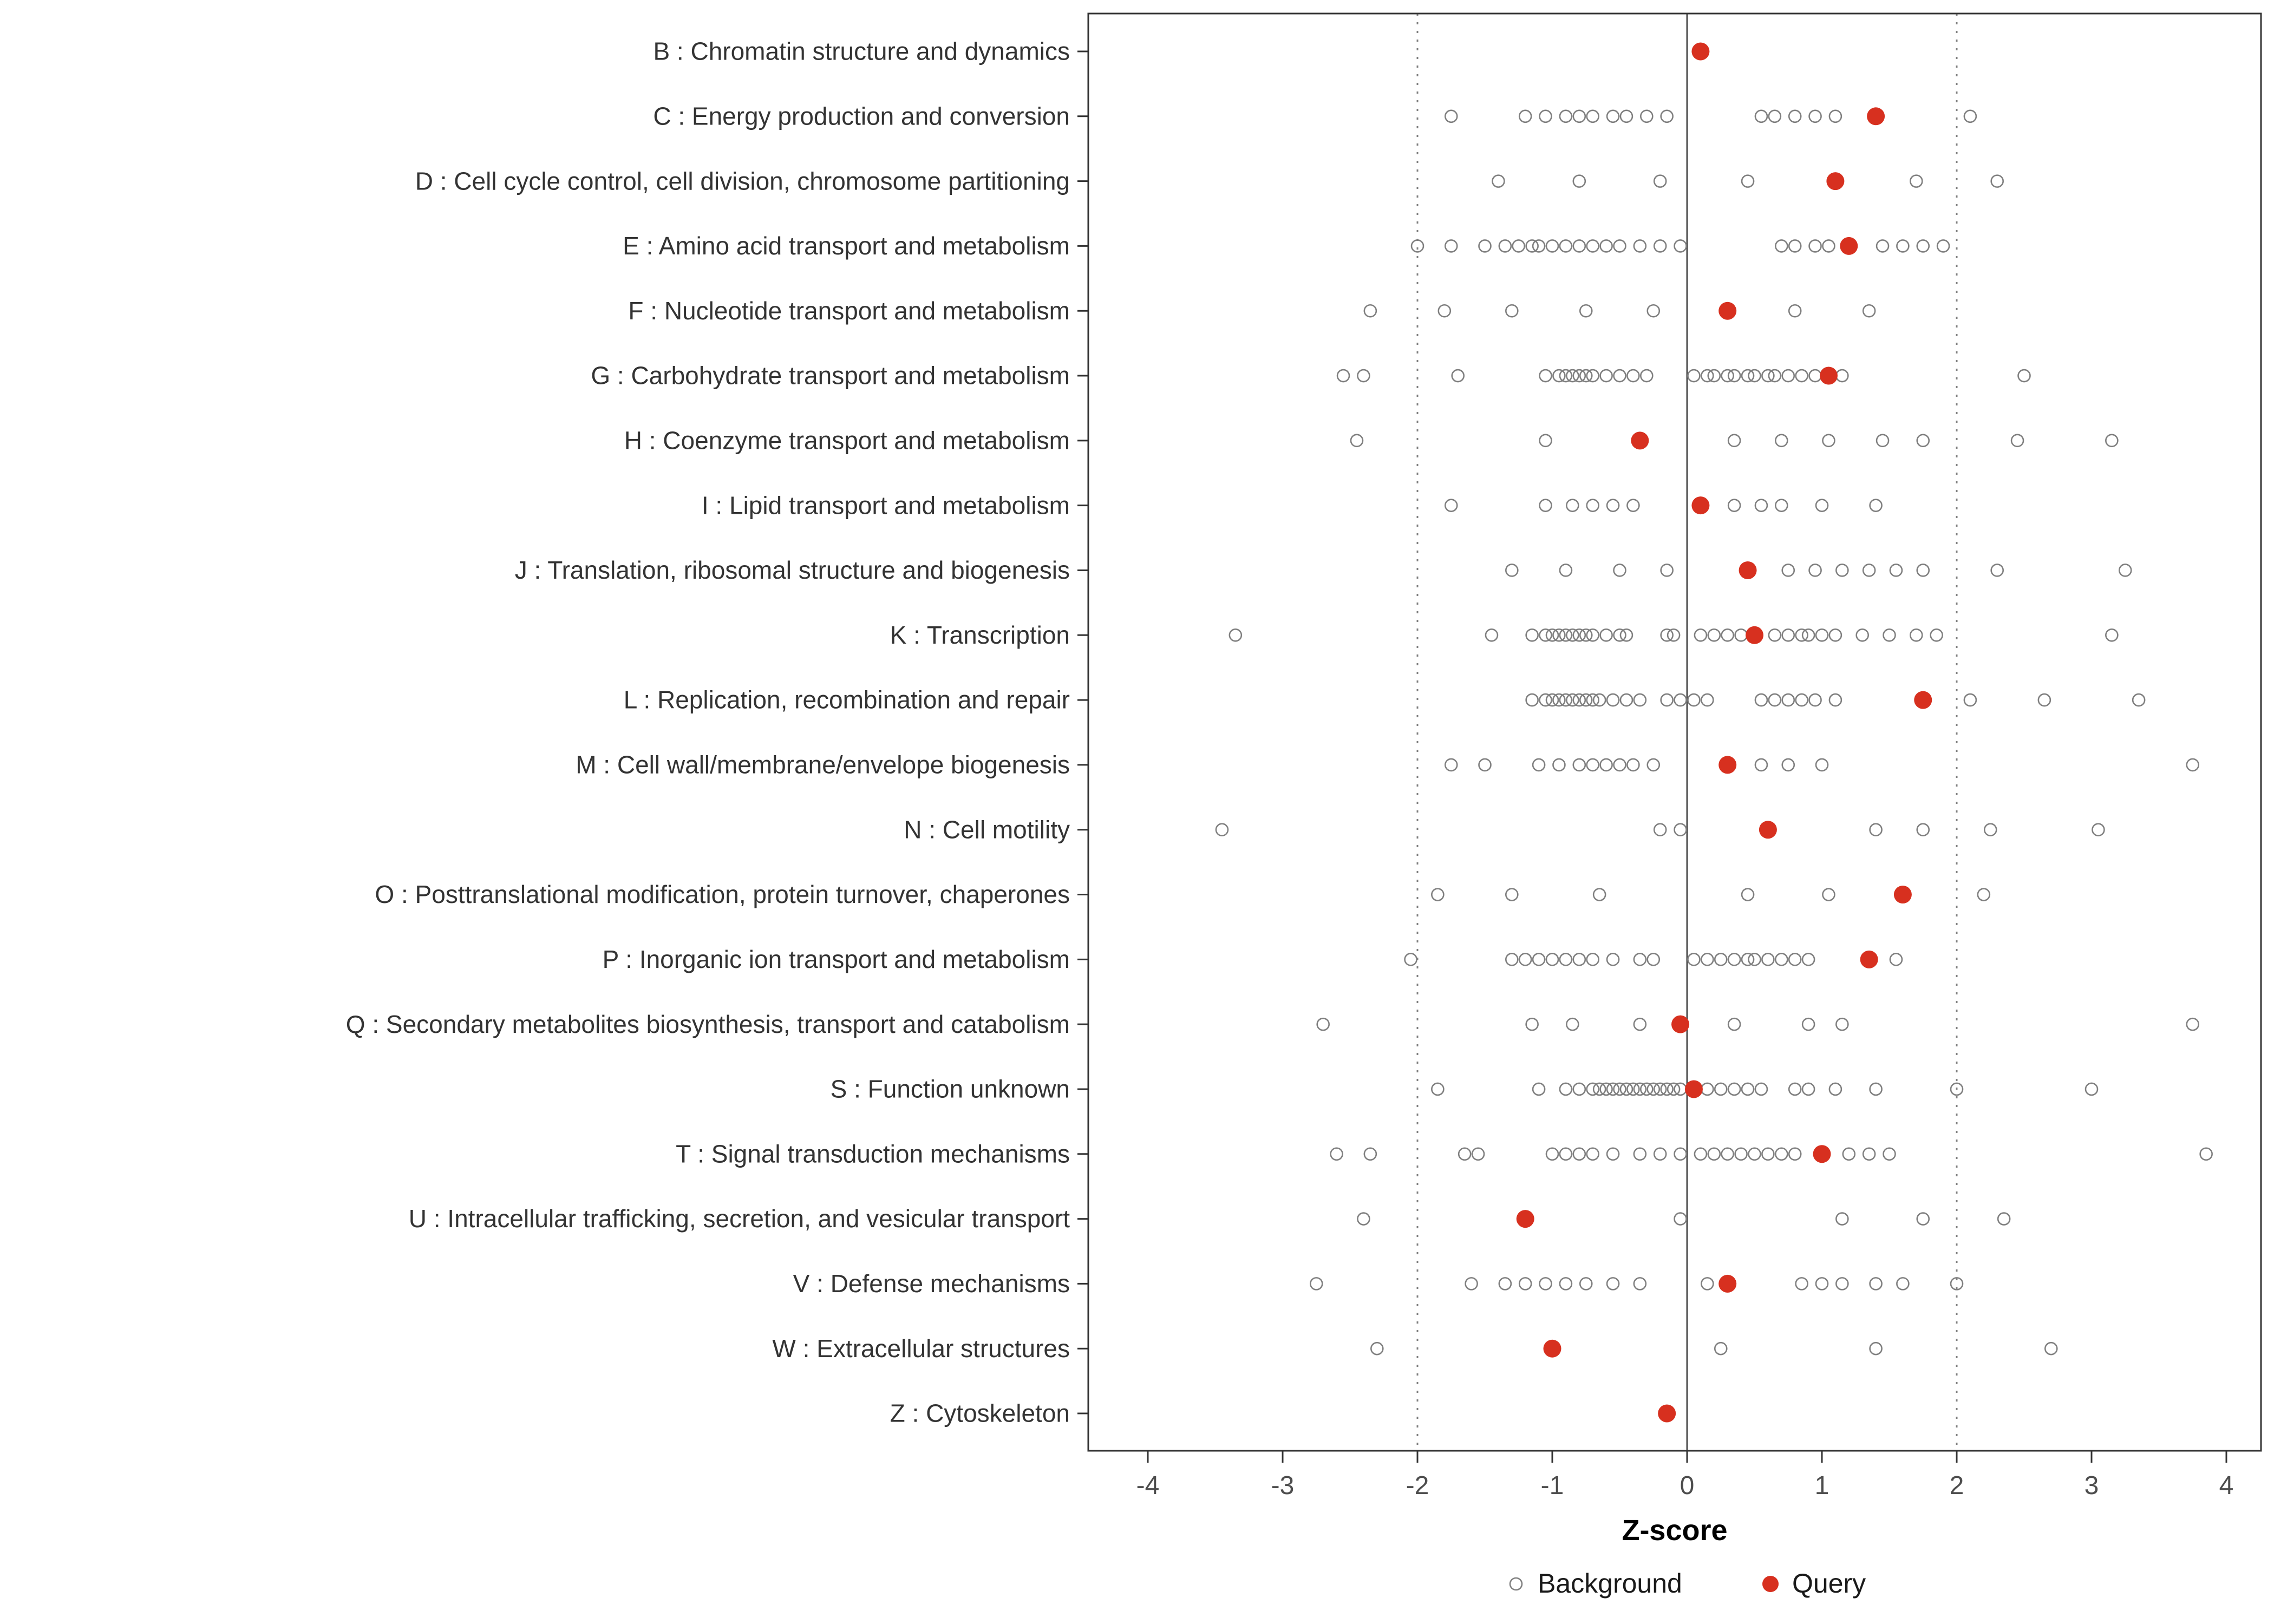 The height and width of the screenshot is (1624, 2274). I want to click on category-label: C : Energy production and conversion, so click(862, 116).